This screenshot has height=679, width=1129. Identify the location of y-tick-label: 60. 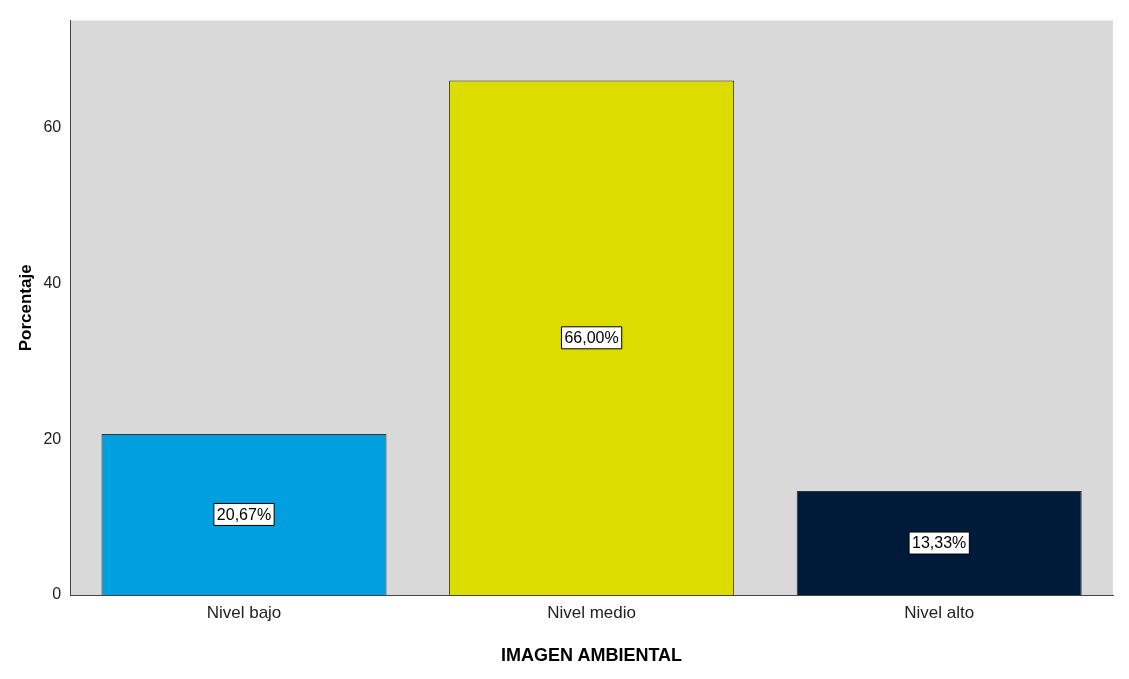
(52, 126).